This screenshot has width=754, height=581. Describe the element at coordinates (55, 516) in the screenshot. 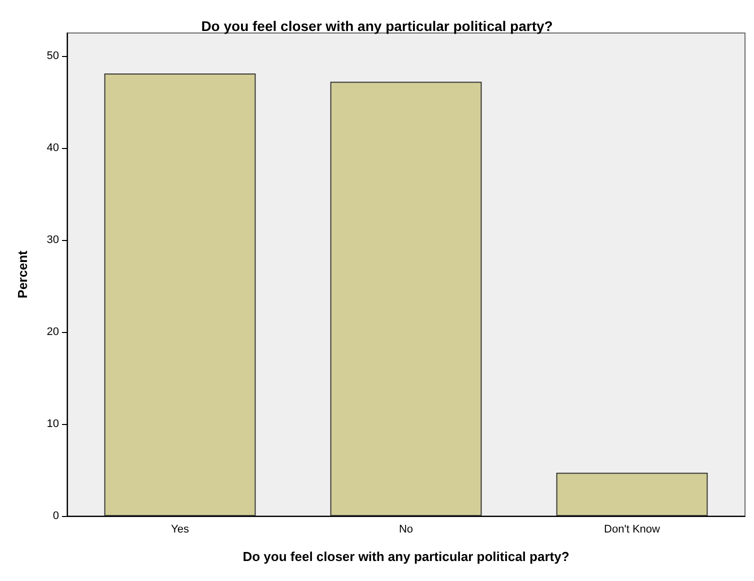

I see `y-tick-label: 0` at that location.